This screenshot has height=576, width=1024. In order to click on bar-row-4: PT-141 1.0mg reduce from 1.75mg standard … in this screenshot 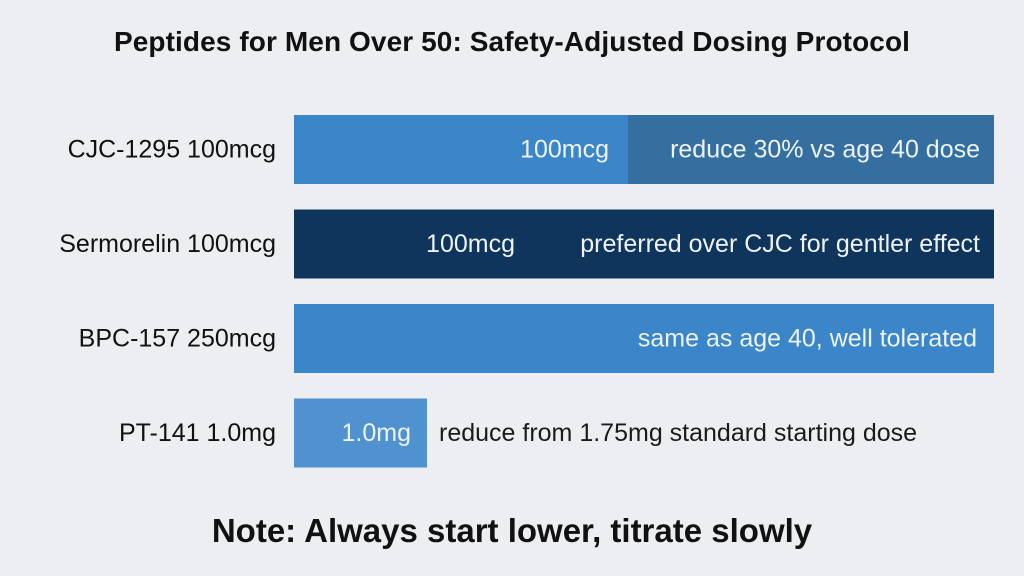, I will do `click(518, 433)`.